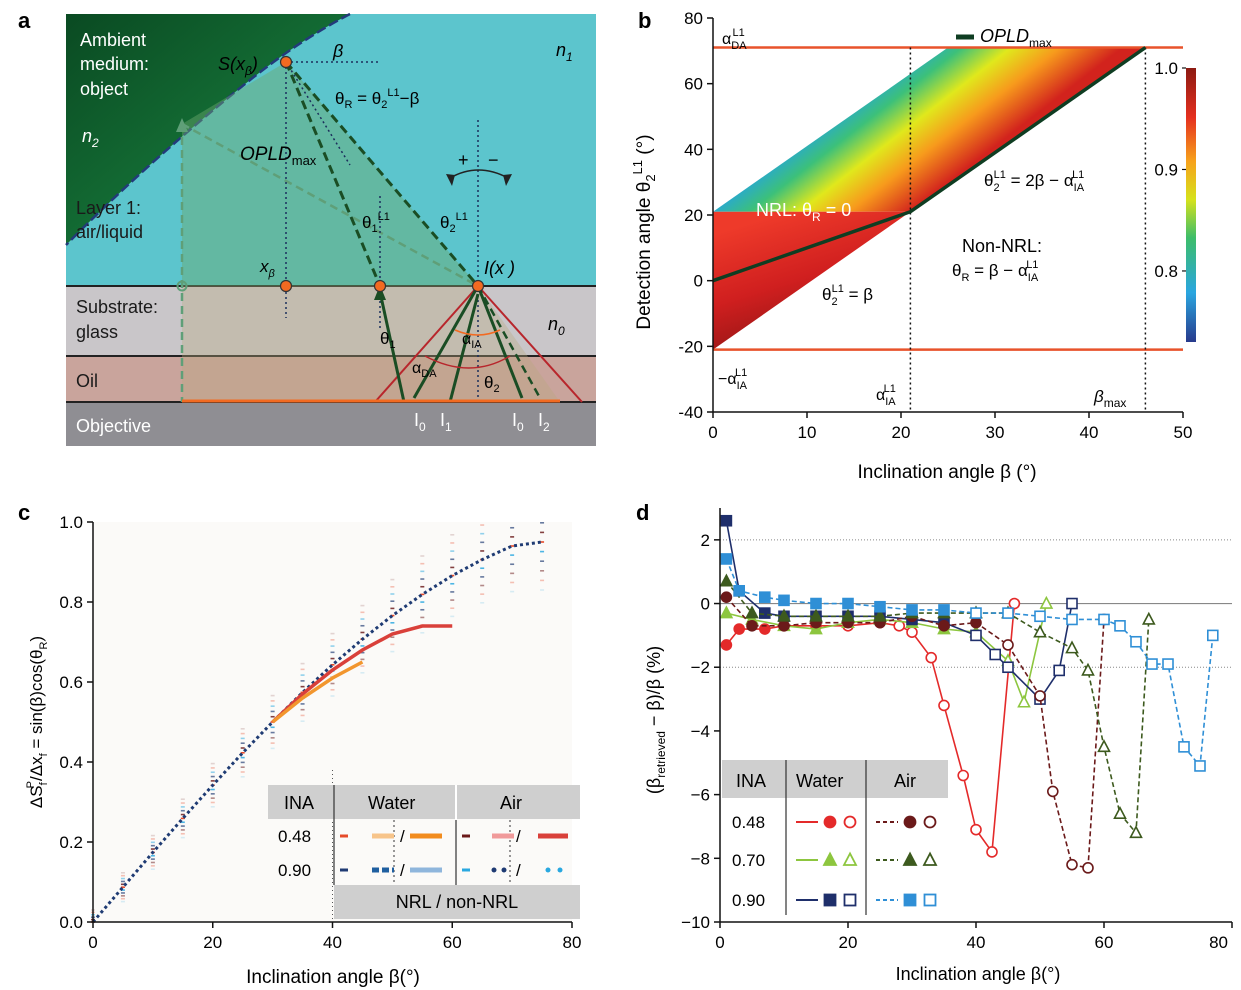  What do you see at coordinates (693, 149) in the screenshot?
I see `b-y-tick-label: 40` at bounding box center [693, 149].